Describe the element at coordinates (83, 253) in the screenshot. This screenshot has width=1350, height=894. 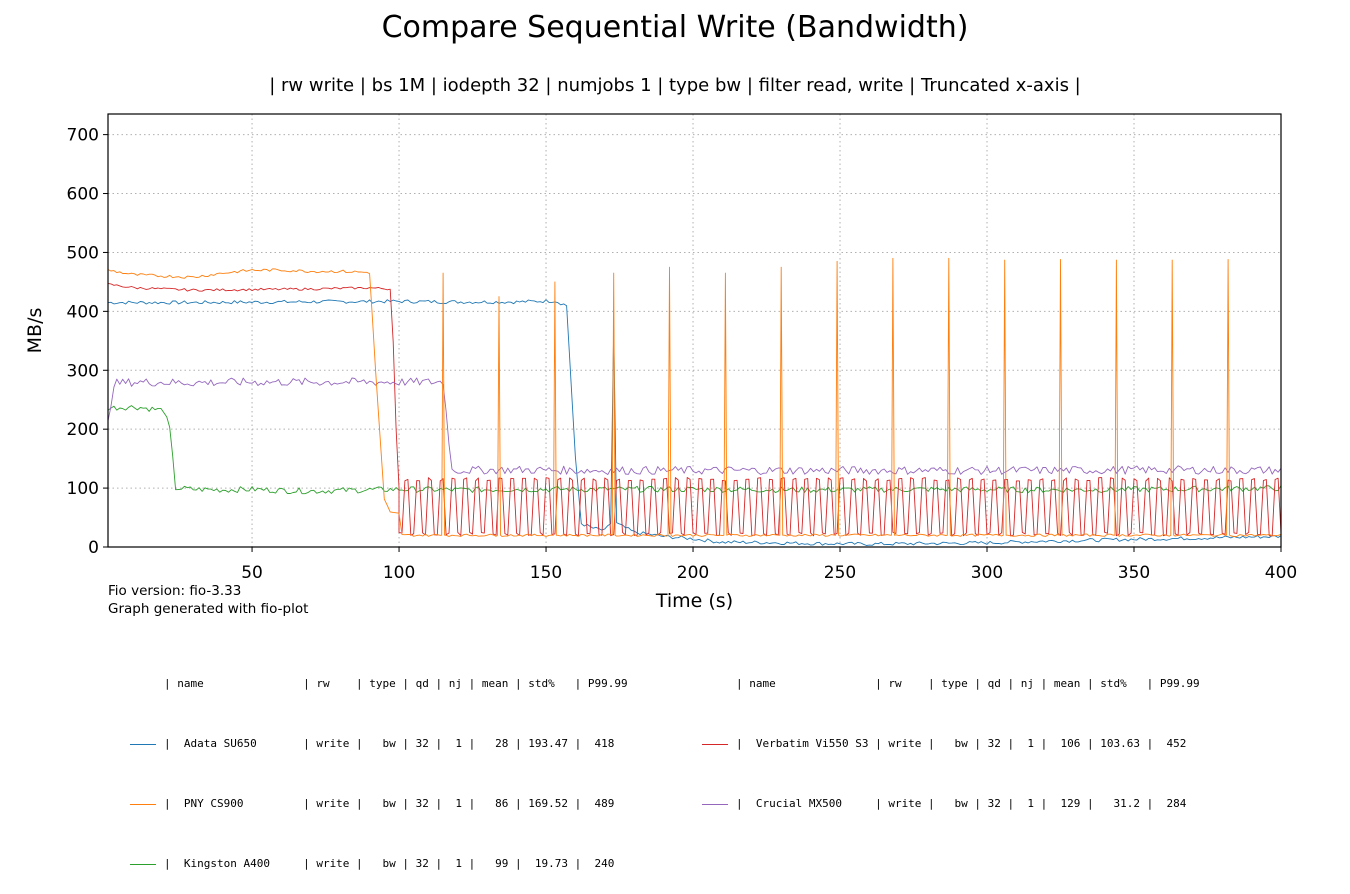
I see `y-tick-label: 500` at that location.